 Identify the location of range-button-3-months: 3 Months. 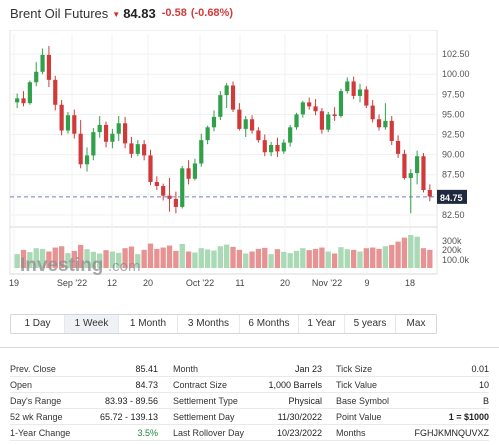
(209, 324).